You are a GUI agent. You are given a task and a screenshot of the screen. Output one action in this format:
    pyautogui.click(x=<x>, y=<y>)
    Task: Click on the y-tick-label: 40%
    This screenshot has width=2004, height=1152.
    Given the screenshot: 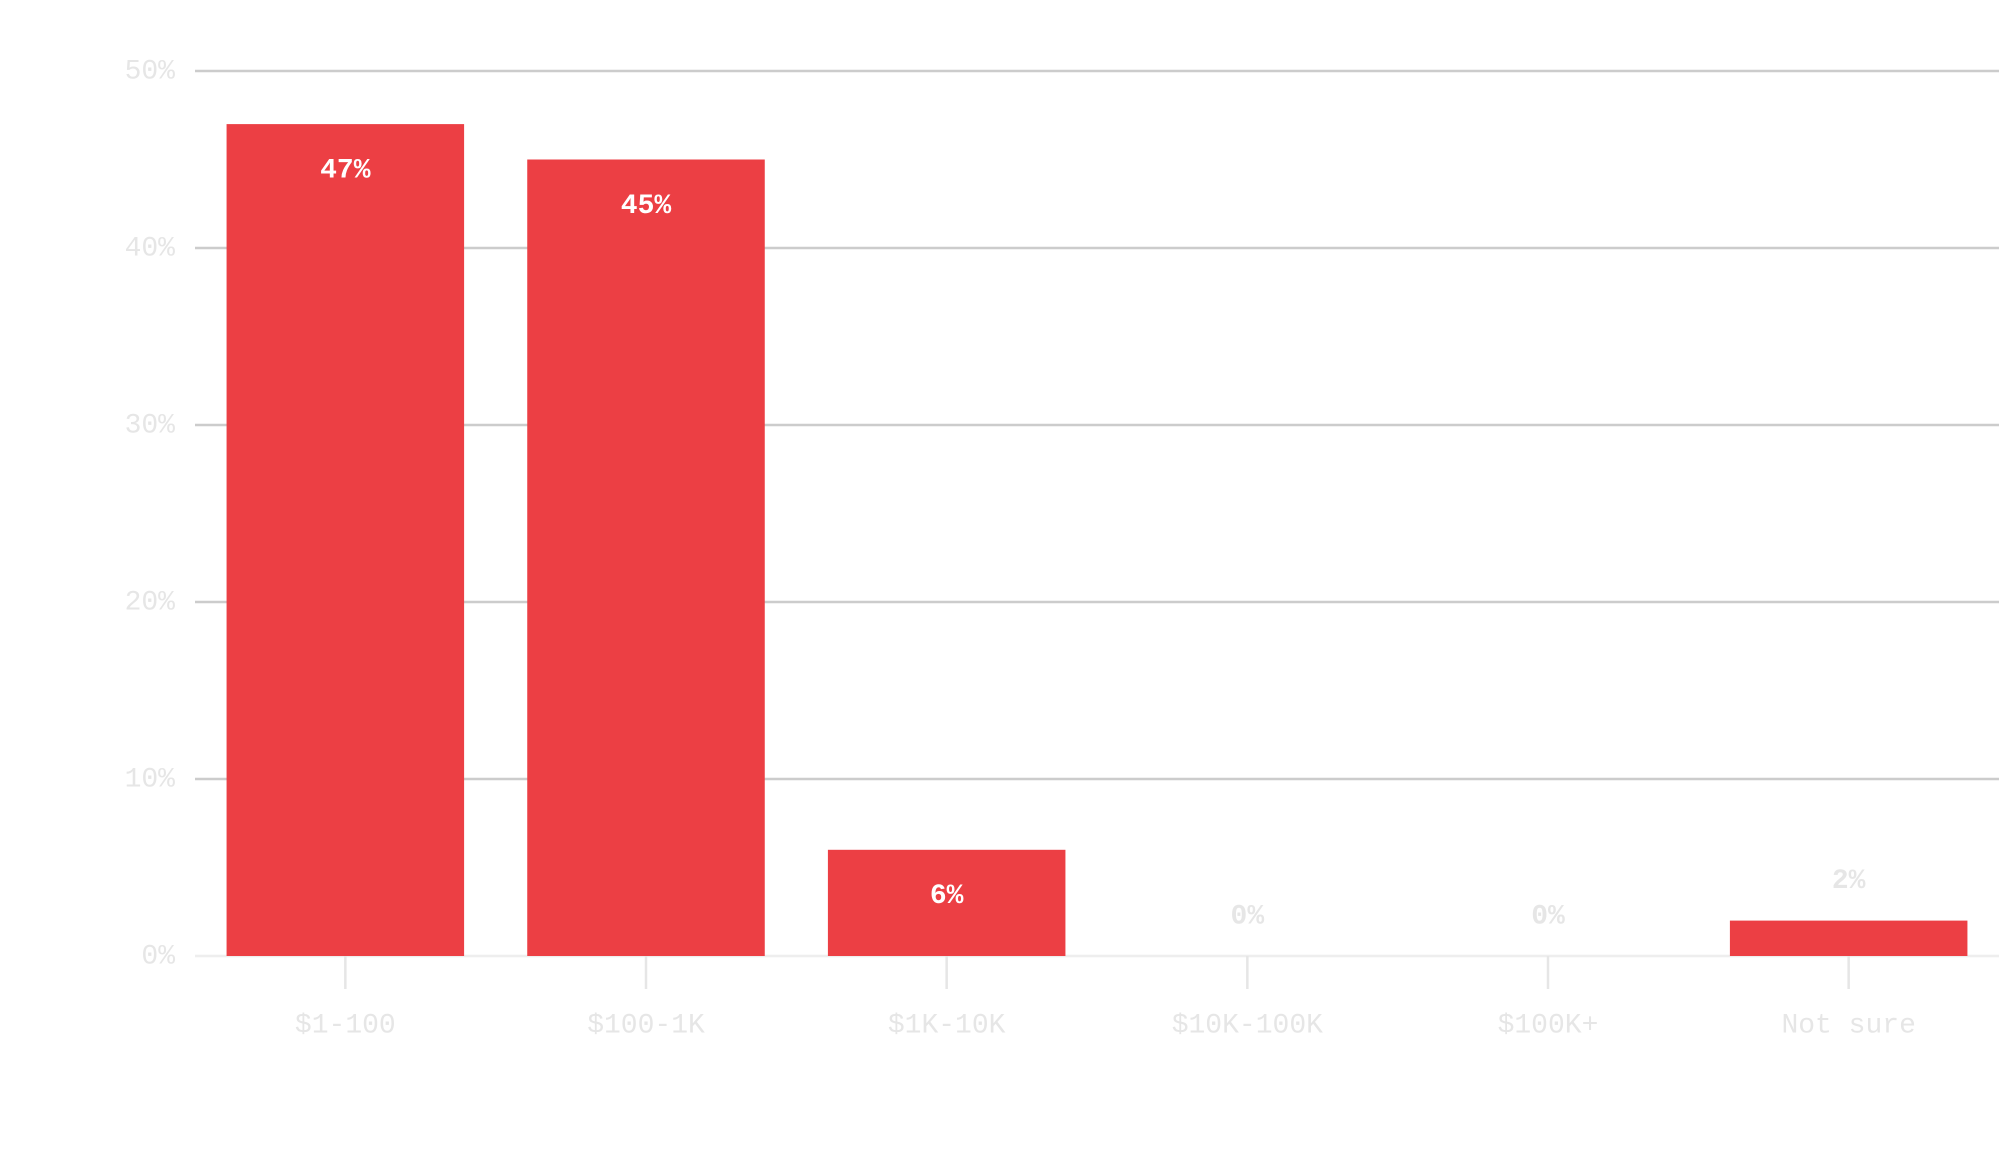 What is the action you would take?
    pyautogui.click(x=150, y=248)
    